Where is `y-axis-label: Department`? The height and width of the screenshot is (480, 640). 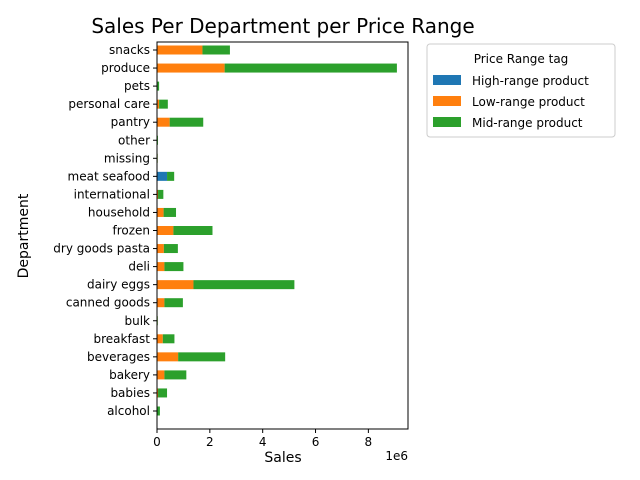 y-axis-label: Department is located at coordinates (24, 235).